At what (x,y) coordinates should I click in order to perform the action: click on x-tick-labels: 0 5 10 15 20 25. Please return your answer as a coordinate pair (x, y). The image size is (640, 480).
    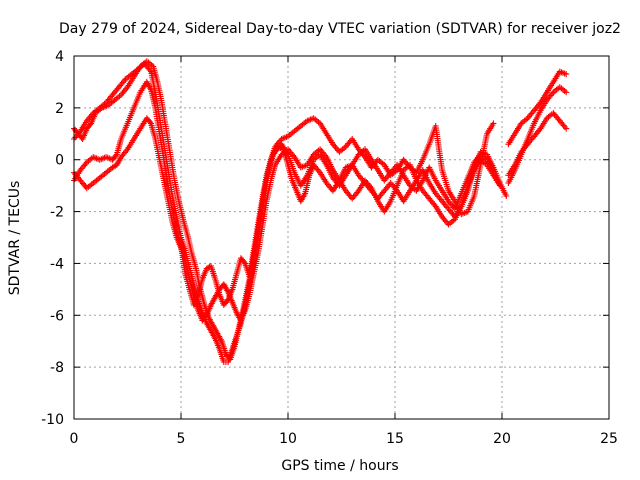
    Looking at the image, I should click on (344, 439).